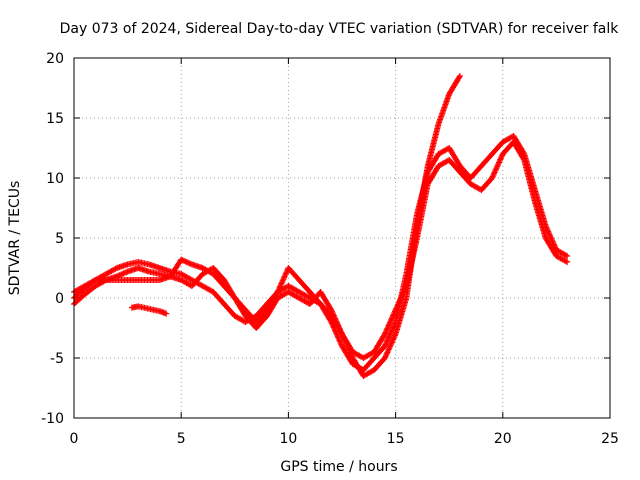  Describe the element at coordinates (503, 439) in the screenshot. I see `x-tick-label: 20` at that location.